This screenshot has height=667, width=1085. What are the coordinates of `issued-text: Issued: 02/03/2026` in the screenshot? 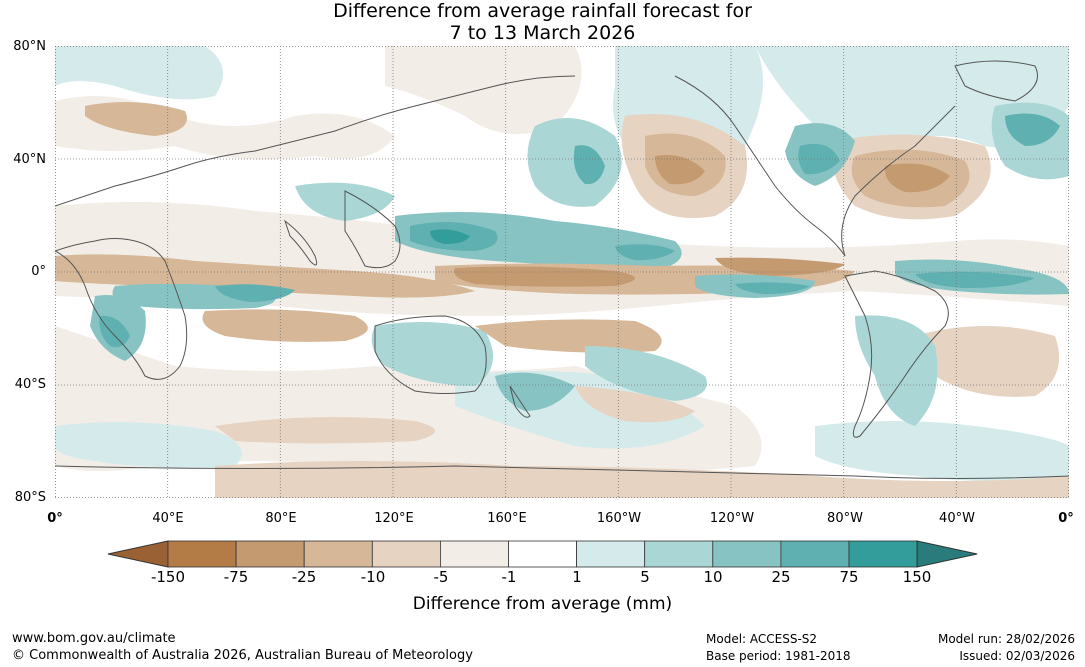 It's located at (1017, 656).